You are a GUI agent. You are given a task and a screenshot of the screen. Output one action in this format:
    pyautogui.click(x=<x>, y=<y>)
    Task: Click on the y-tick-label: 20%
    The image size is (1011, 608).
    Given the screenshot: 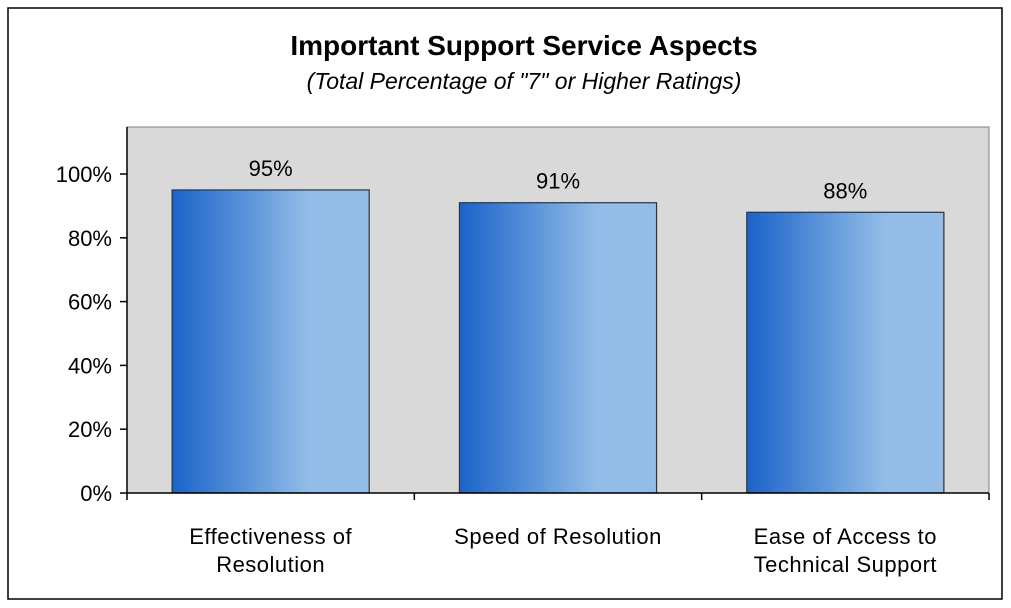 What is the action you would take?
    pyautogui.click(x=90, y=429)
    